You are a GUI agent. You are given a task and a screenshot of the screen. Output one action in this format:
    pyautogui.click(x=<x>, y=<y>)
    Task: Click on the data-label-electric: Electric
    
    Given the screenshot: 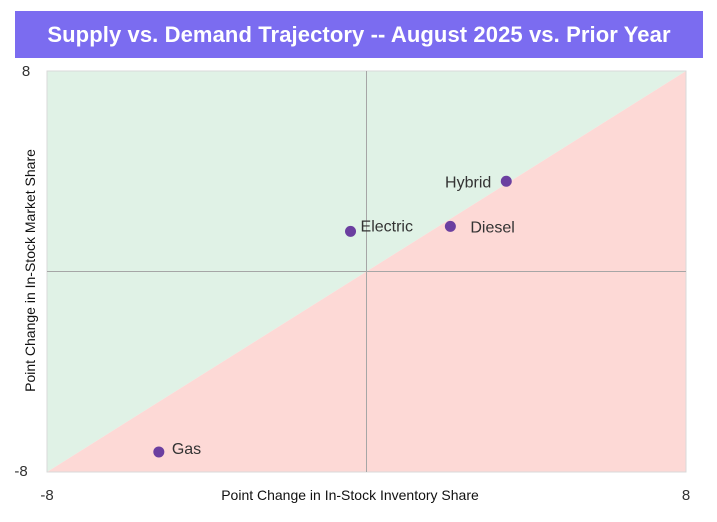 What is the action you would take?
    pyautogui.click(x=387, y=226)
    